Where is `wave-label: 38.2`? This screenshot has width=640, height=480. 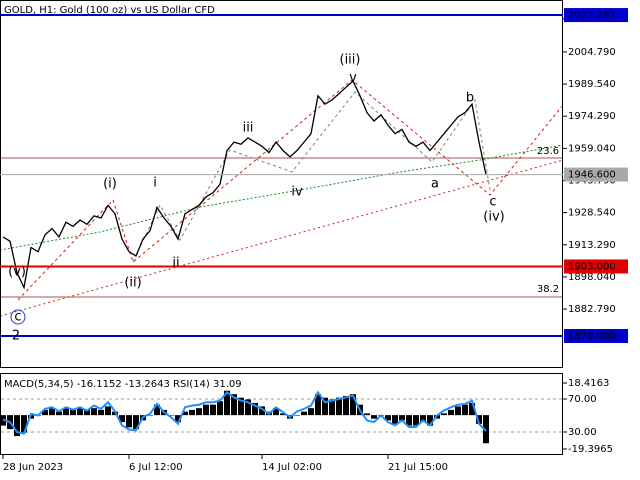
wave-label: 38.2 is located at coordinates (548, 289).